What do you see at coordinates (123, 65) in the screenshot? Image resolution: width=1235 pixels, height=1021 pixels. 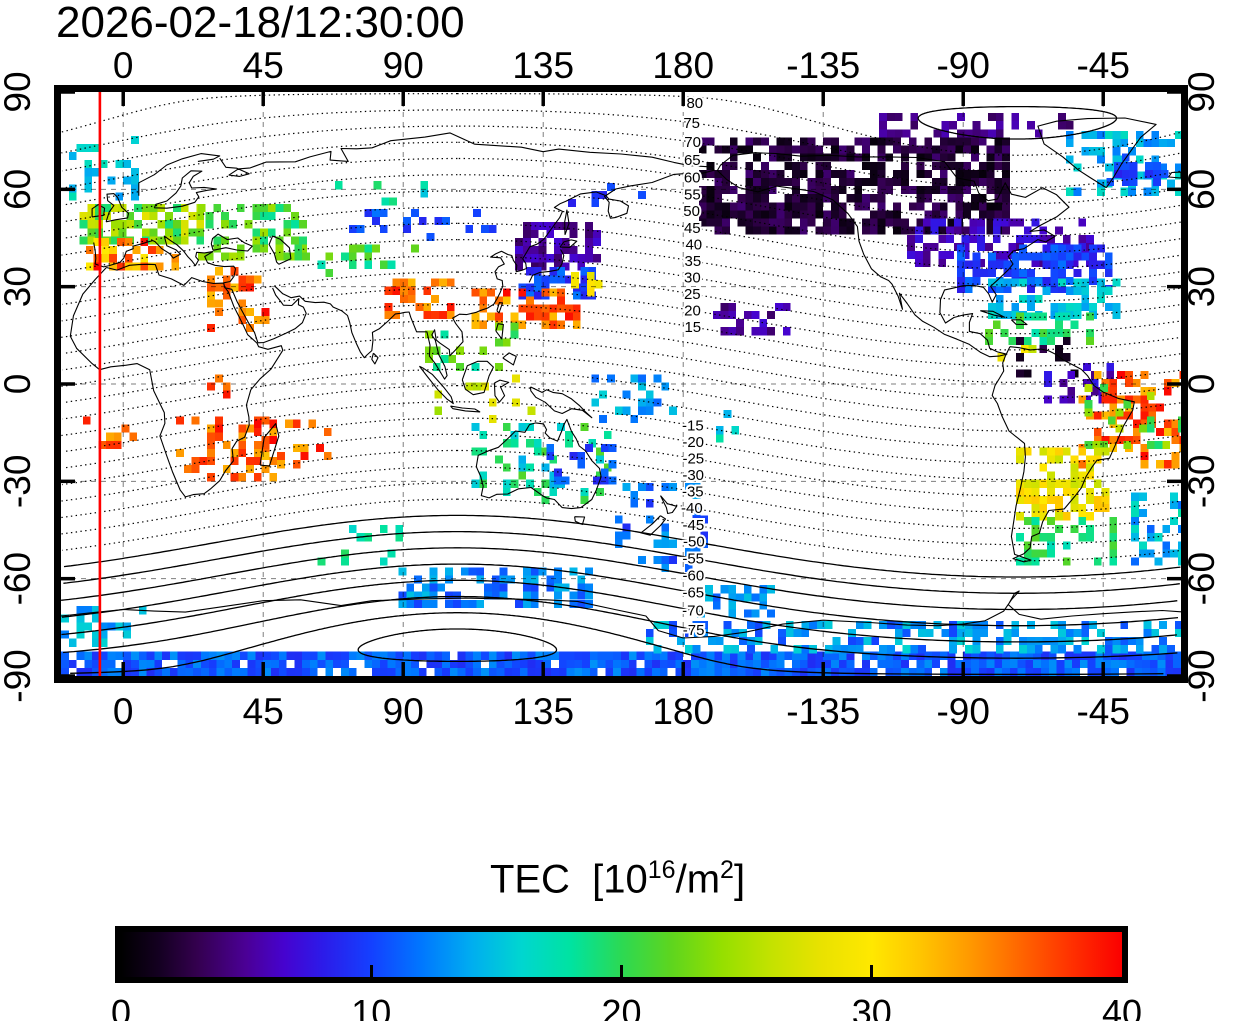 I see `x-axis-tick-label-top: 0` at bounding box center [123, 65].